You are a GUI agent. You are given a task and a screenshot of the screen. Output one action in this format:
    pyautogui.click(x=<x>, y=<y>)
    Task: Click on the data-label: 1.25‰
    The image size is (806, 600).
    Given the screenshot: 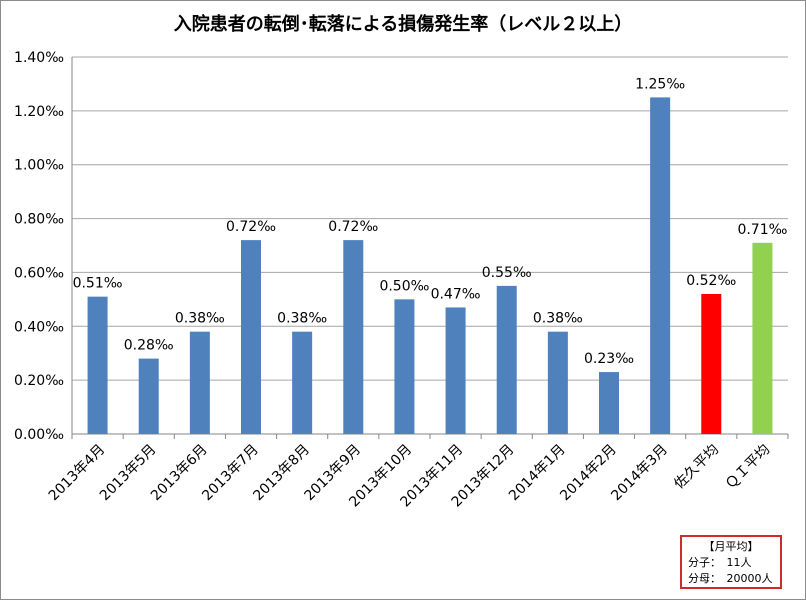 What is the action you would take?
    pyautogui.click(x=660, y=84)
    